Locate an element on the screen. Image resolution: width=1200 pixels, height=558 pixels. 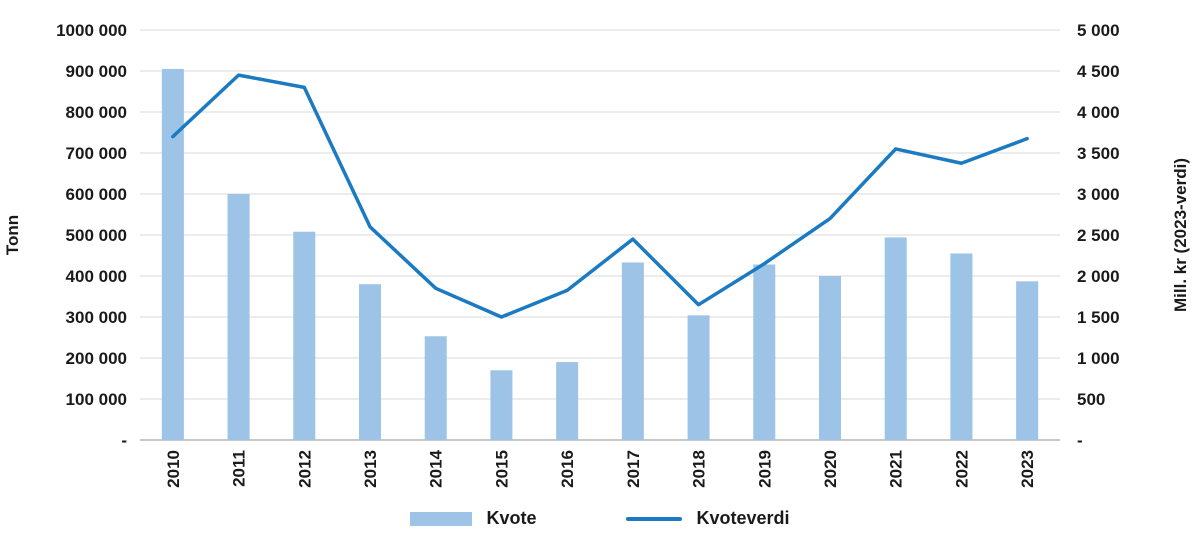
right-tick-label: 5 000 is located at coordinates (1098, 30).